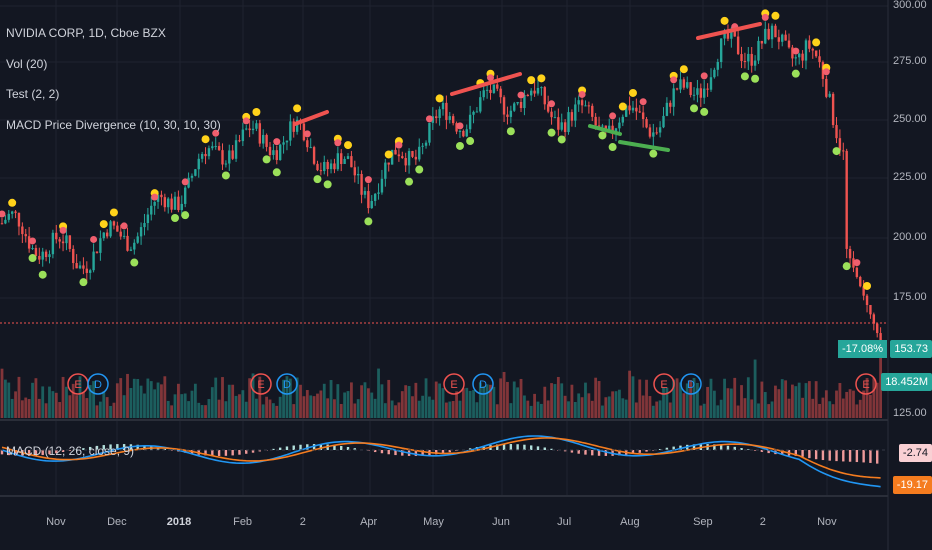 The width and height of the screenshot is (932, 550). I want to click on bottom-signal-dot, so click(510, 131).